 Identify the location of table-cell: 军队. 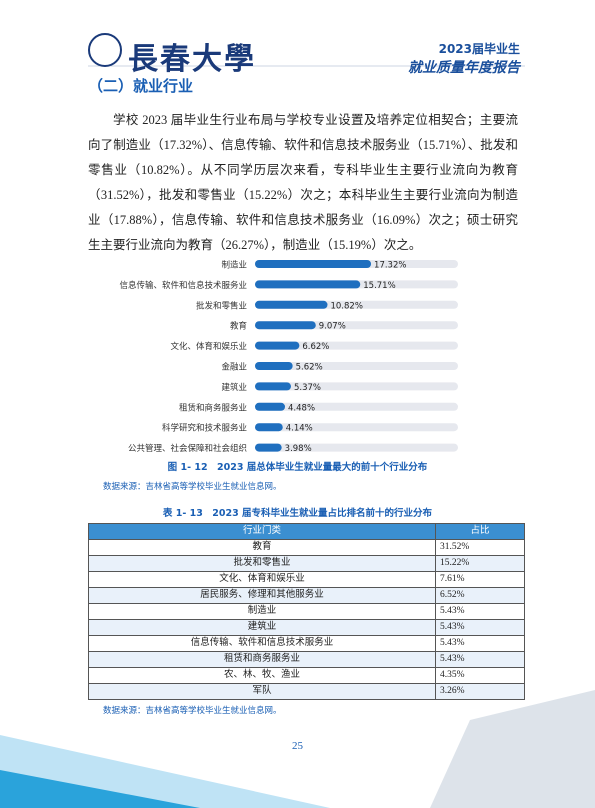
(262, 691).